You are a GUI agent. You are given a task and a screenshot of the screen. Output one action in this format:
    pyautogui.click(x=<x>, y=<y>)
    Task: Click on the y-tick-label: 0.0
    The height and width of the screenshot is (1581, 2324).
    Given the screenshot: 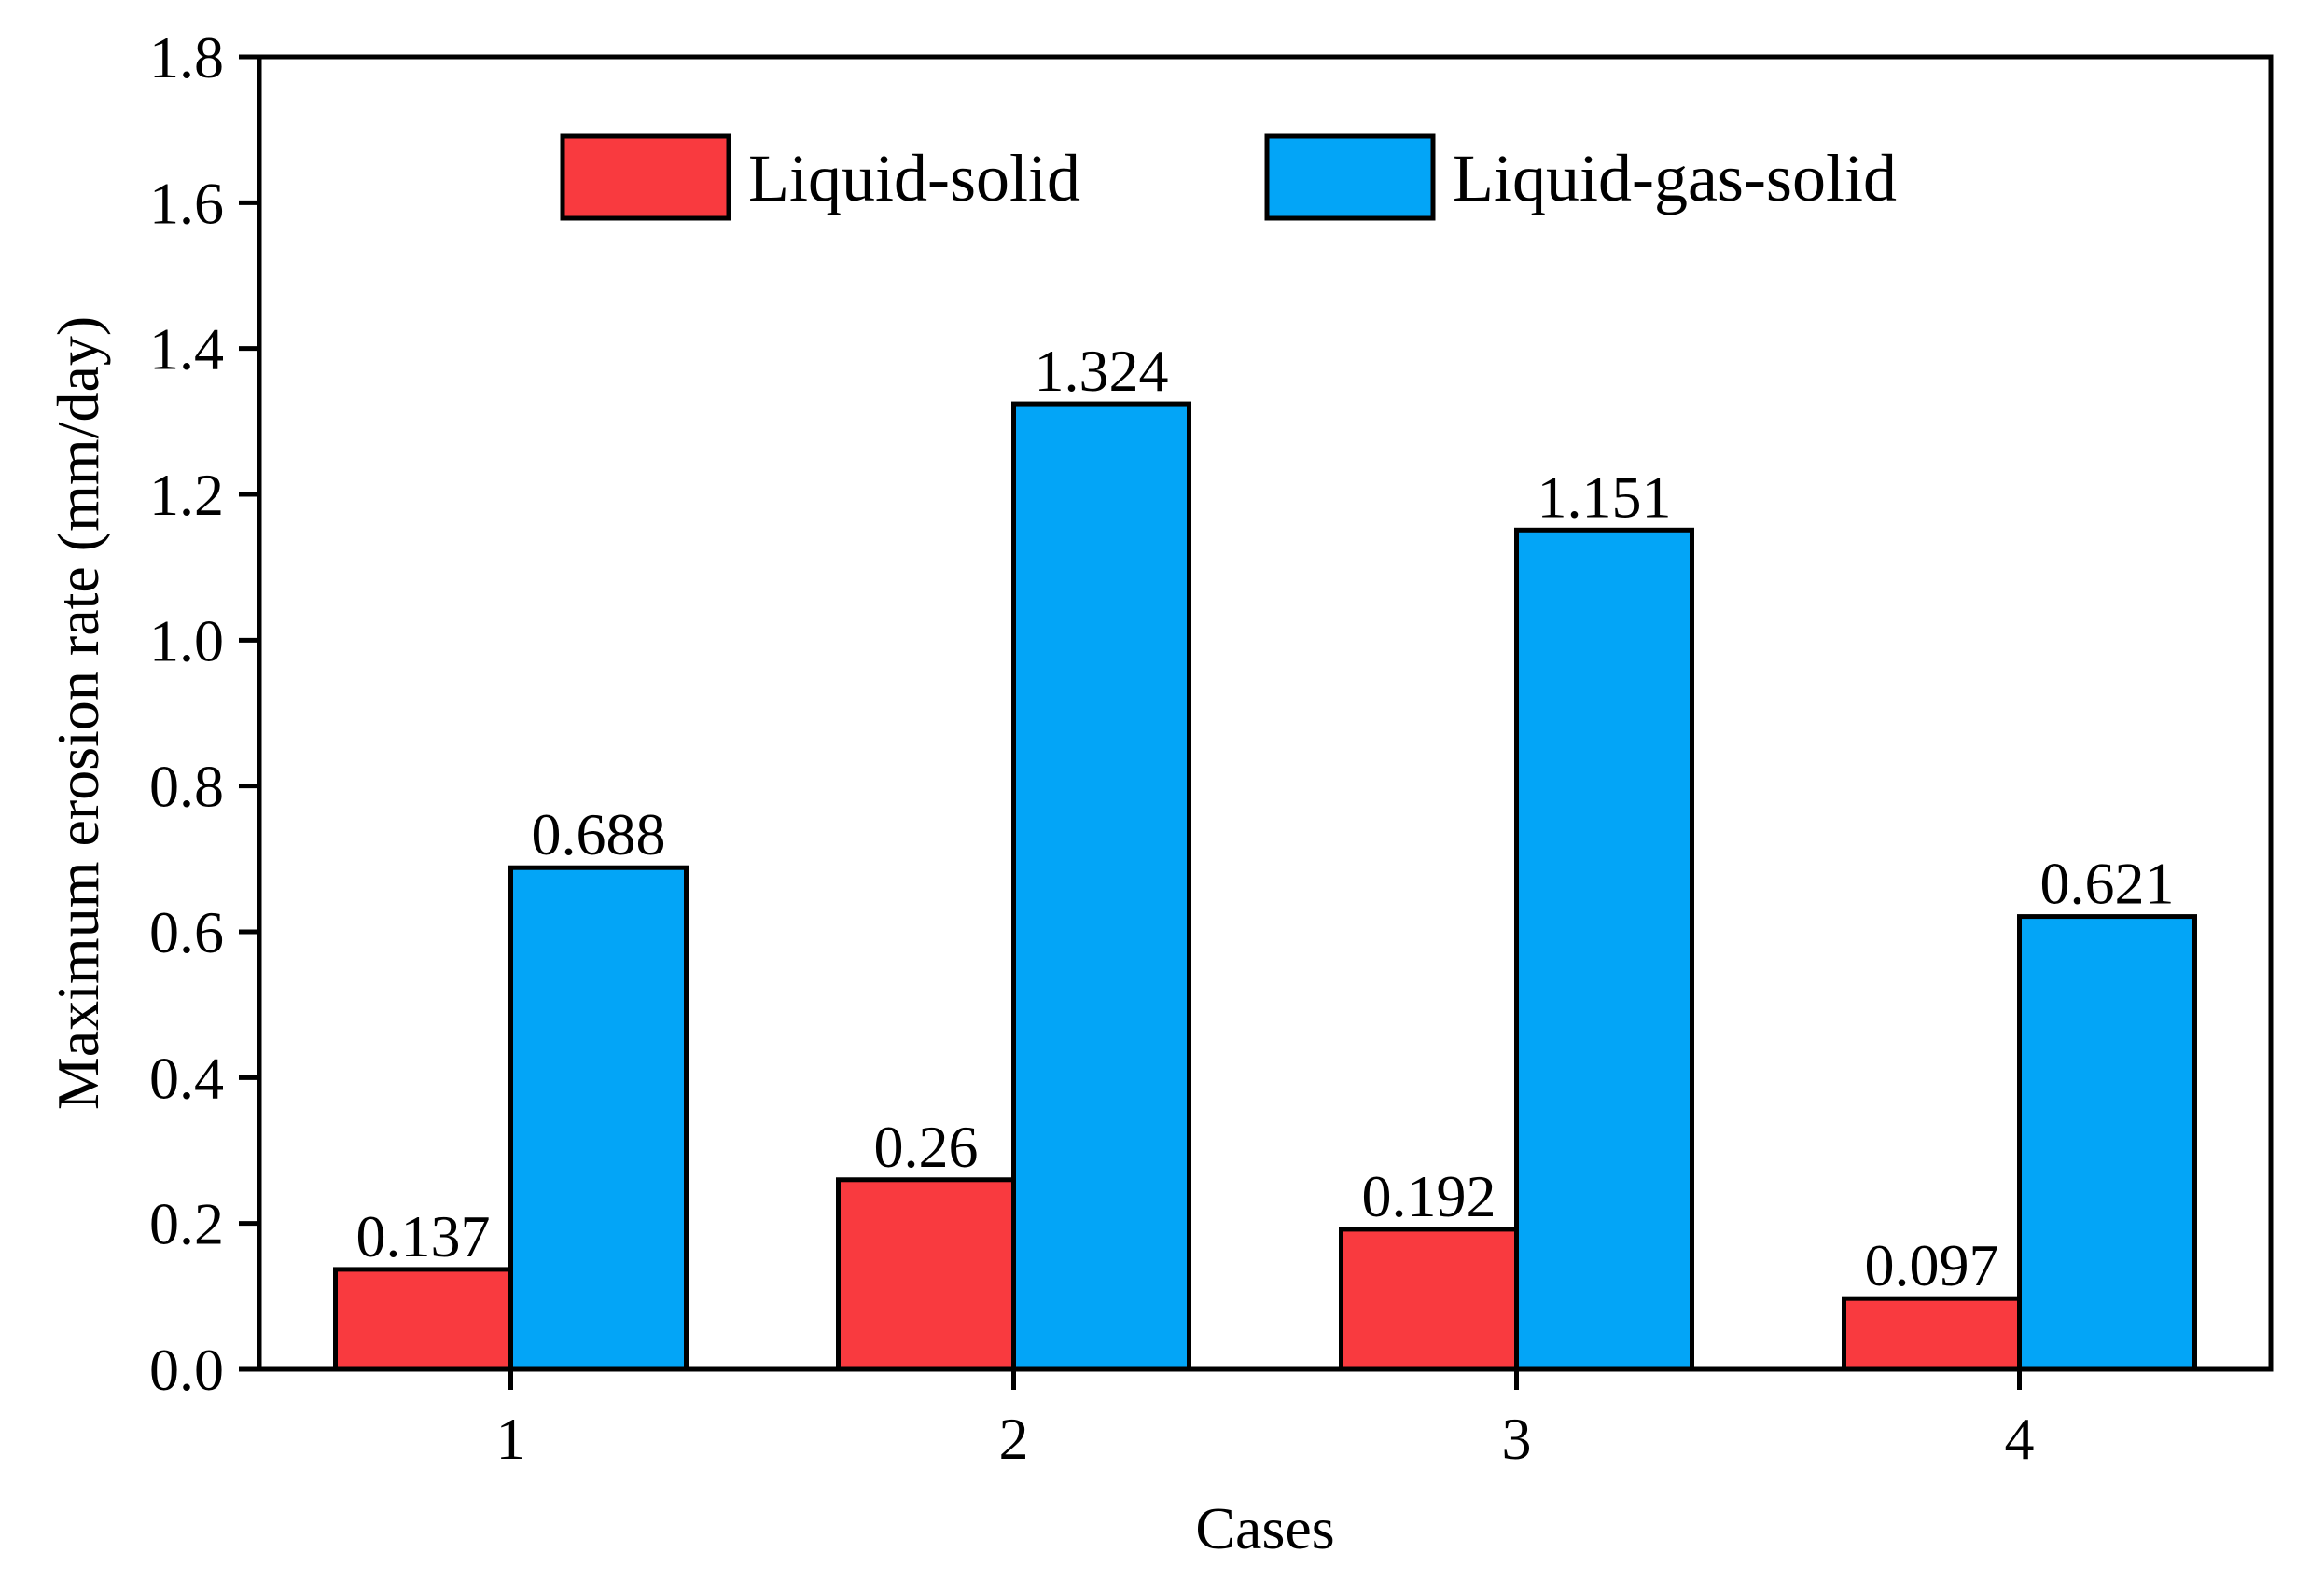 What is the action you would take?
    pyautogui.click(x=186, y=1370)
    